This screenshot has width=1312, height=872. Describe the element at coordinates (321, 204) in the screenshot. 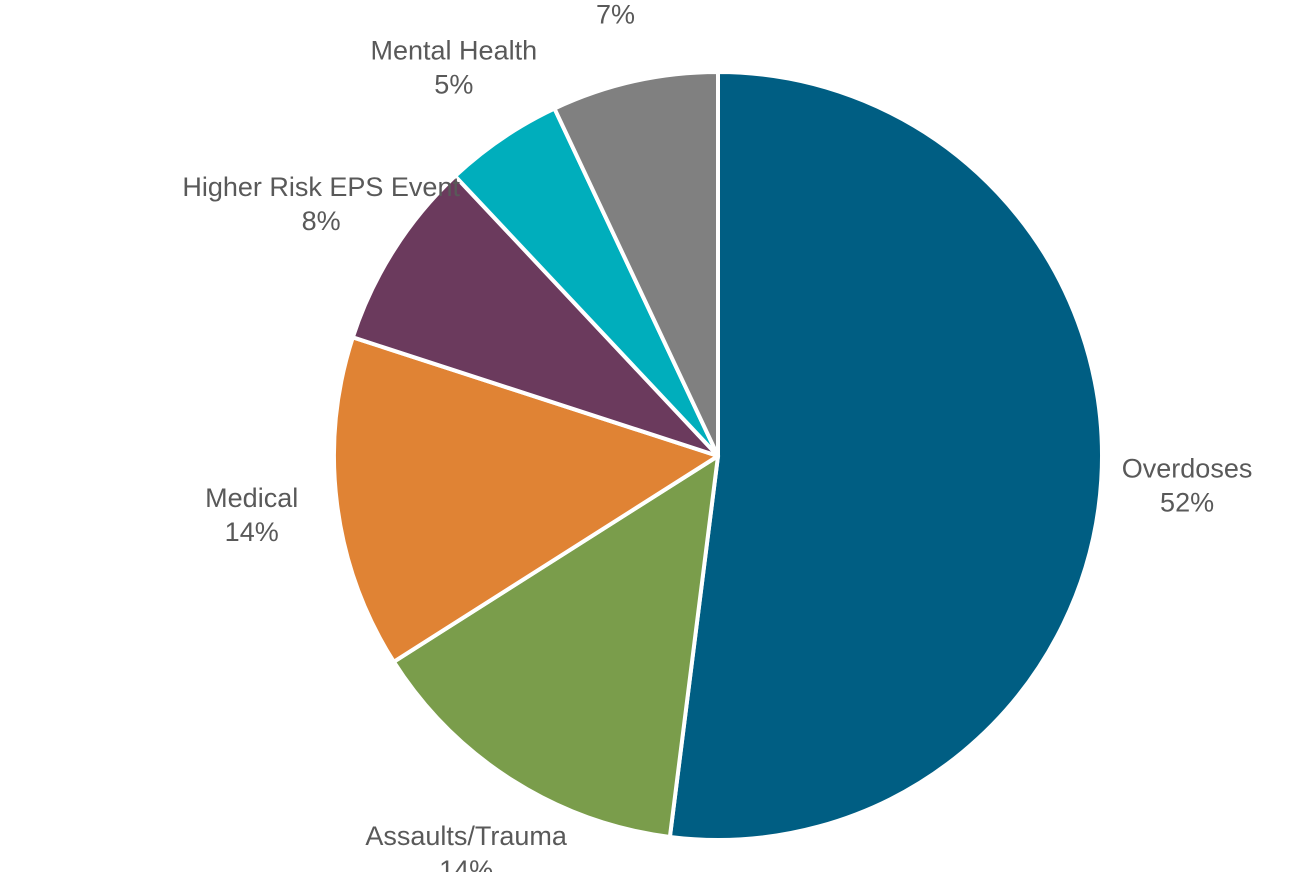

I see `pie-label-higher-risk-eps-event: Higher Risk EPS Event 8%` at that location.